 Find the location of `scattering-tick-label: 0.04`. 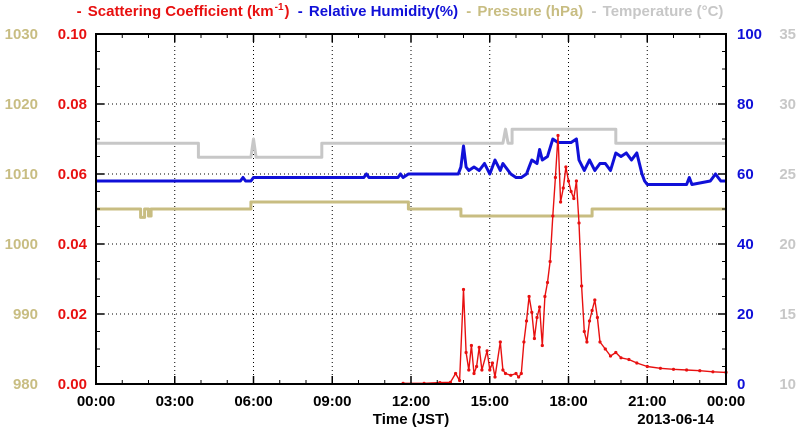

scattering-tick-label: 0.04 is located at coordinates (73, 244).